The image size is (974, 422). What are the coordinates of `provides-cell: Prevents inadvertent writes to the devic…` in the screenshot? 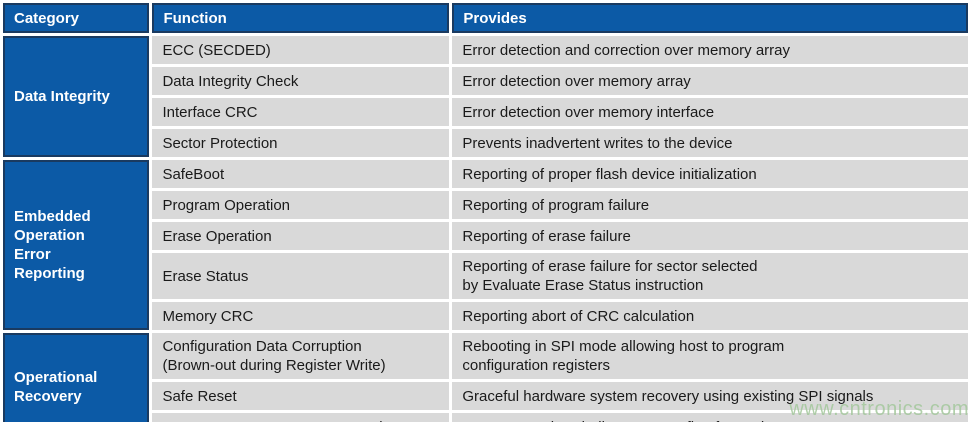 It's located at (710, 143).